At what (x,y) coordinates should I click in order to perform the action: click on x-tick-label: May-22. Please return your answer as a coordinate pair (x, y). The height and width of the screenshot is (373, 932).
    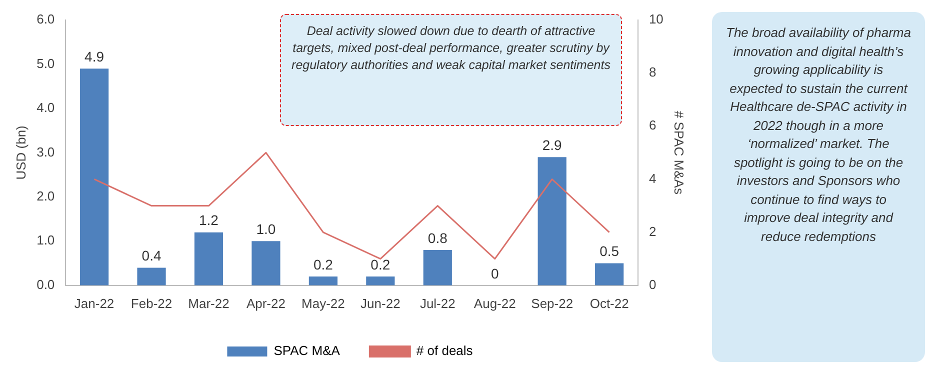
    Looking at the image, I should click on (323, 303).